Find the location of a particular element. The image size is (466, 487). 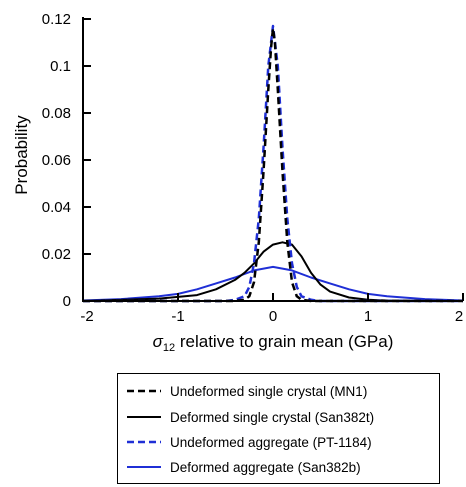

y-ticks: 0 0.02 0.04 0.06 0.08 0.1 0.12 is located at coordinates (66, 160).